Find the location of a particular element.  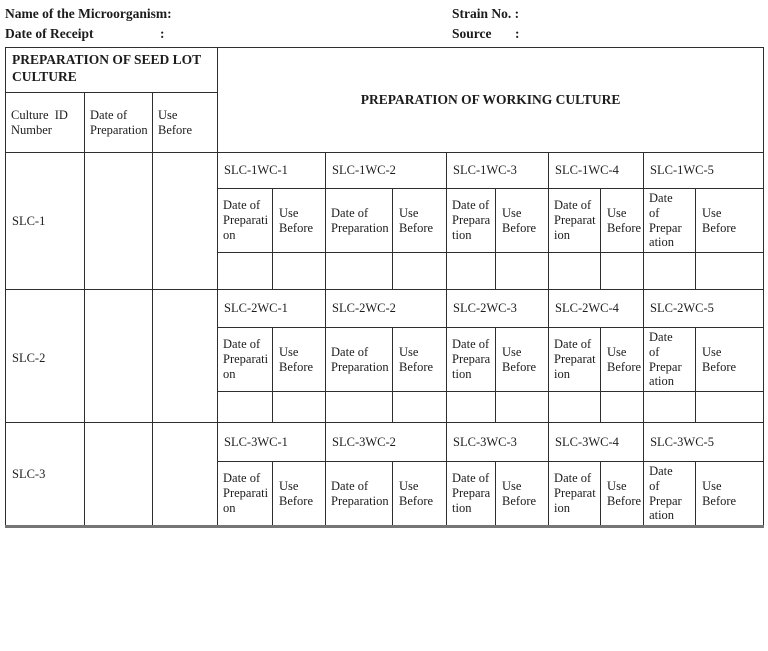

slc3-date-cell is located at coordinates (118, 475).